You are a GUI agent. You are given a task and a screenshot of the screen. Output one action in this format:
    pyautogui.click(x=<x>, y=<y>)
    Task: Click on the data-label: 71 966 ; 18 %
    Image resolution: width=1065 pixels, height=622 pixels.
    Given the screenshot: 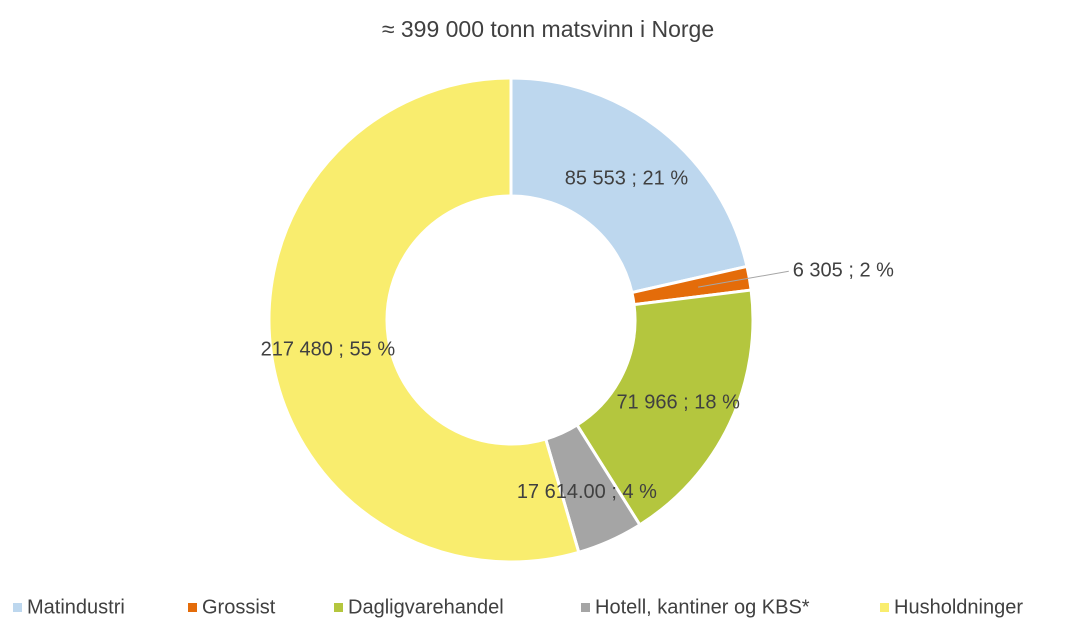 What is the action you would take?
    pyautogui.click(x=678, y=403)
    